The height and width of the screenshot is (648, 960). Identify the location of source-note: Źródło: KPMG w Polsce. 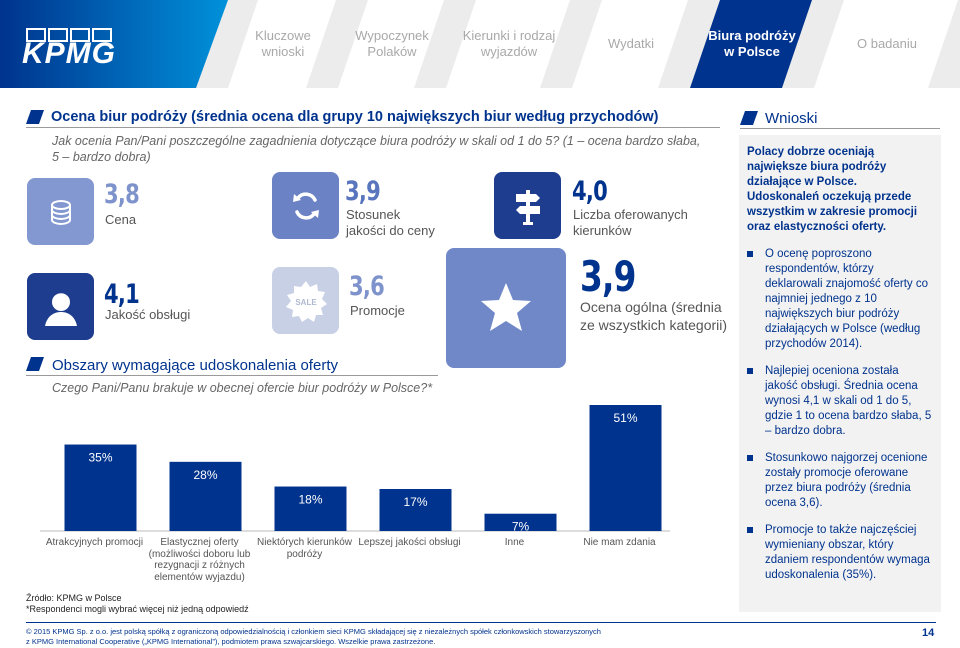
(74, 598).